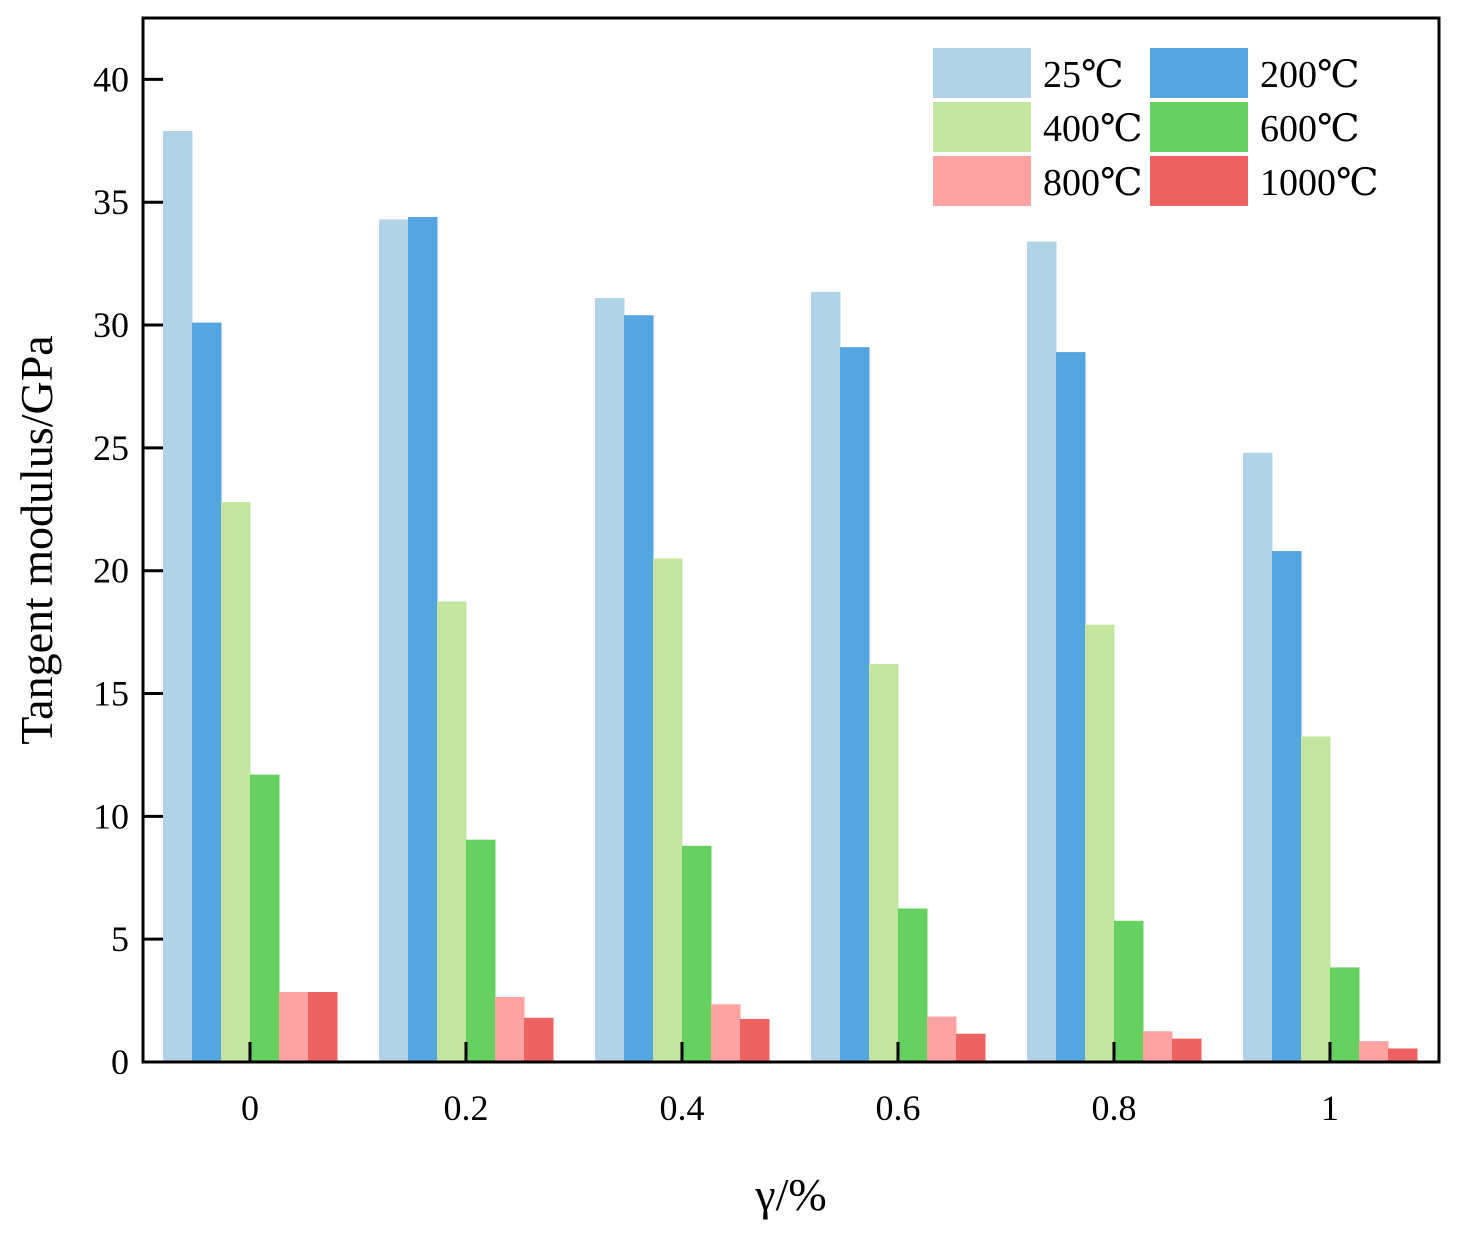 The image size is (1457, 1241). Describe the element at coordinates (884, 863) in the screenshot. I see `bar-400℃-0.6` at that location.